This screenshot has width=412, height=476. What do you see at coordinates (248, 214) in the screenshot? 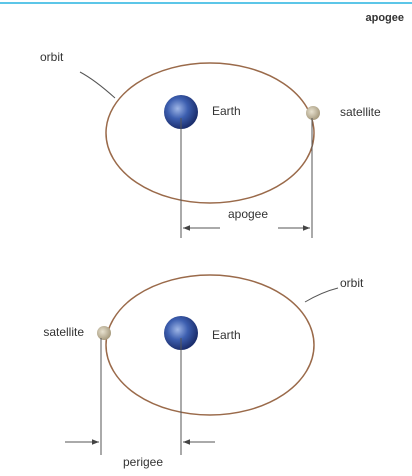
I see `distance-label: apogee` at bounding box center [248, 214].